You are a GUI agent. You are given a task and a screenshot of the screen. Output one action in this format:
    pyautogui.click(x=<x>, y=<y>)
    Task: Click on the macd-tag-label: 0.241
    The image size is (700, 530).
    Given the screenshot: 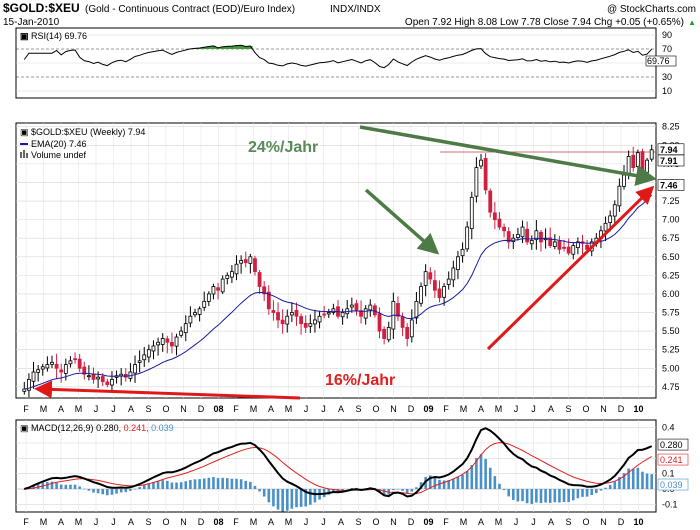 What is the action you would take?
    pyautogui.click(x=671, y=460)
    